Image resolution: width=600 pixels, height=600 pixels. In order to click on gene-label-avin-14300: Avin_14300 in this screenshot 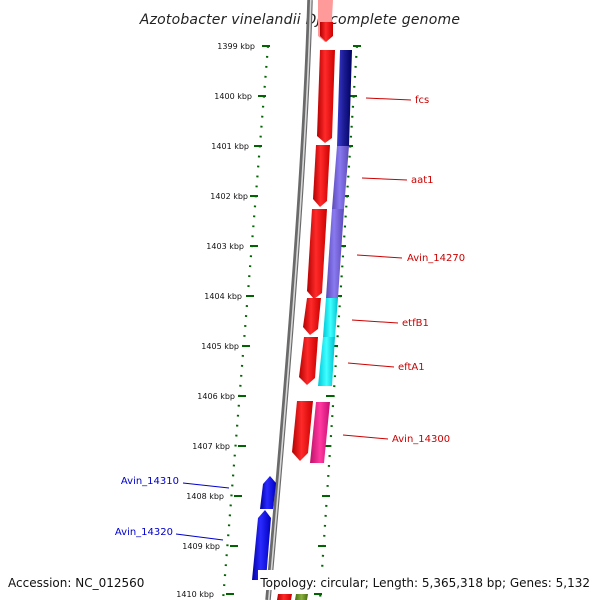, I will do `click(421, 439)`.